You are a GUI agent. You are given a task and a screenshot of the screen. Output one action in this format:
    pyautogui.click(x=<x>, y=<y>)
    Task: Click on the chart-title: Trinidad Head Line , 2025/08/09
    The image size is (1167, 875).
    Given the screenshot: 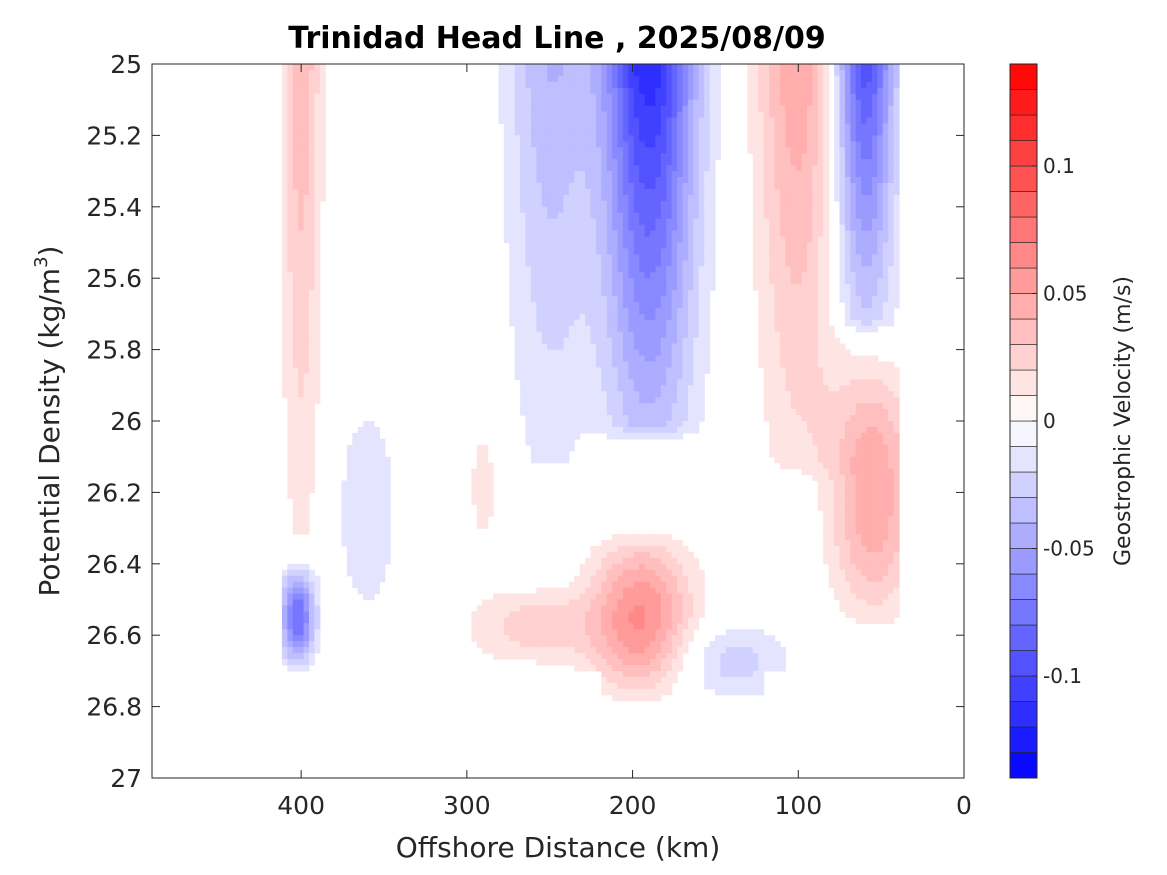 What is the action you would take?
    pyautogui.click(x=556, y=38)
    